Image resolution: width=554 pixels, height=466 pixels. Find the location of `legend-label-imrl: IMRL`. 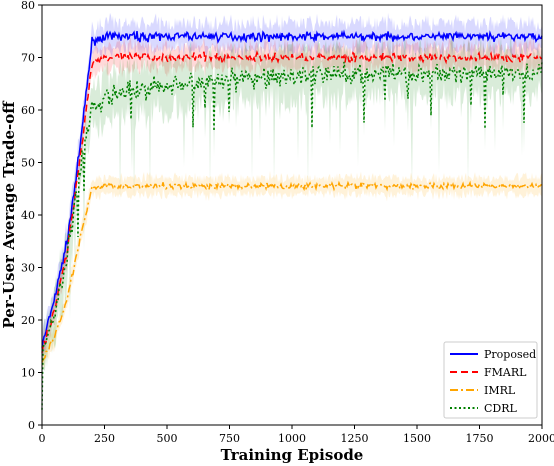

legend-label-imrl: IMRL is located at coordinates (500, 390).